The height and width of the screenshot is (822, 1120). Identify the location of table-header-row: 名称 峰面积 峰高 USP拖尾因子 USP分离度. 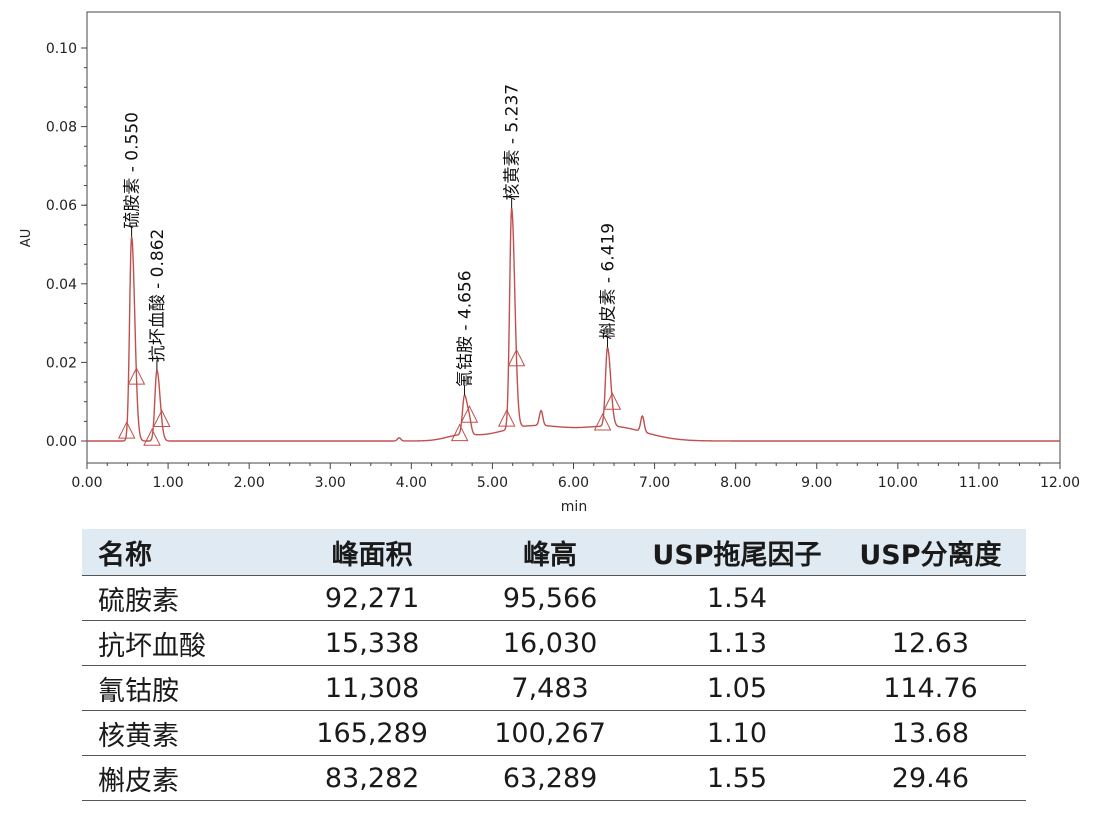
(554, 552).